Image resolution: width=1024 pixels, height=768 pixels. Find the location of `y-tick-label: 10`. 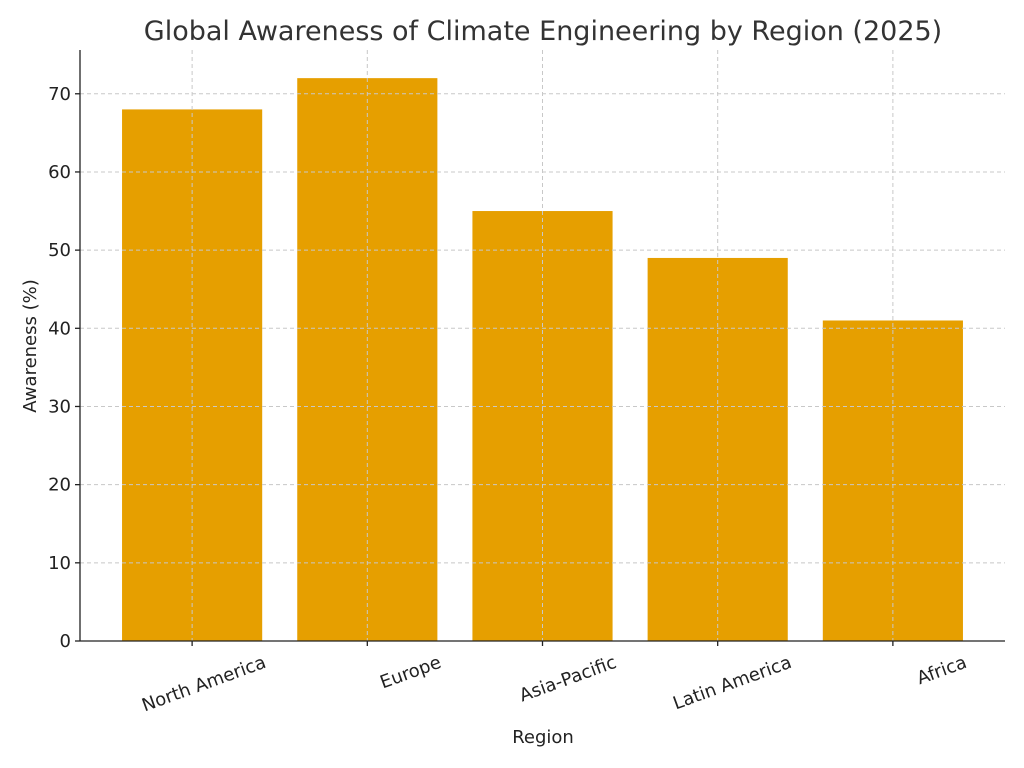

y-tick-label: 10 is located at coordinates (59, 563).